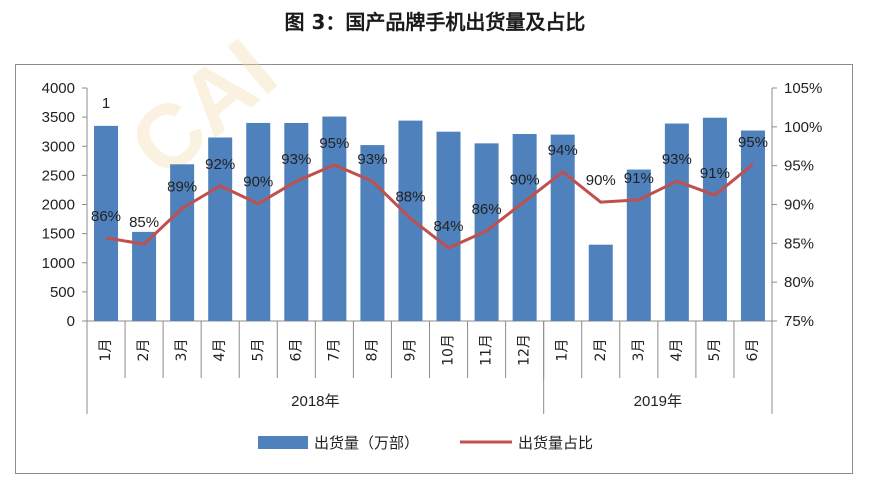  Describe the element at coordinates (799, 205) in the screenshot. I see `y-right-tick-label: 90%` at that location.